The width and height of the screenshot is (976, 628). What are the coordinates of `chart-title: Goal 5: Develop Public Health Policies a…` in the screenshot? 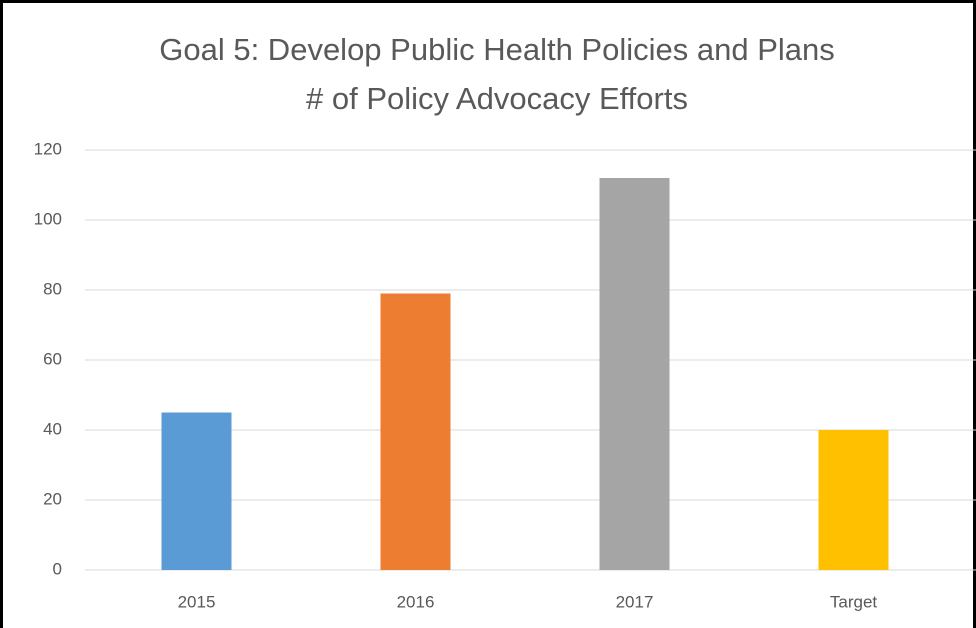 It's located at (497, 49).